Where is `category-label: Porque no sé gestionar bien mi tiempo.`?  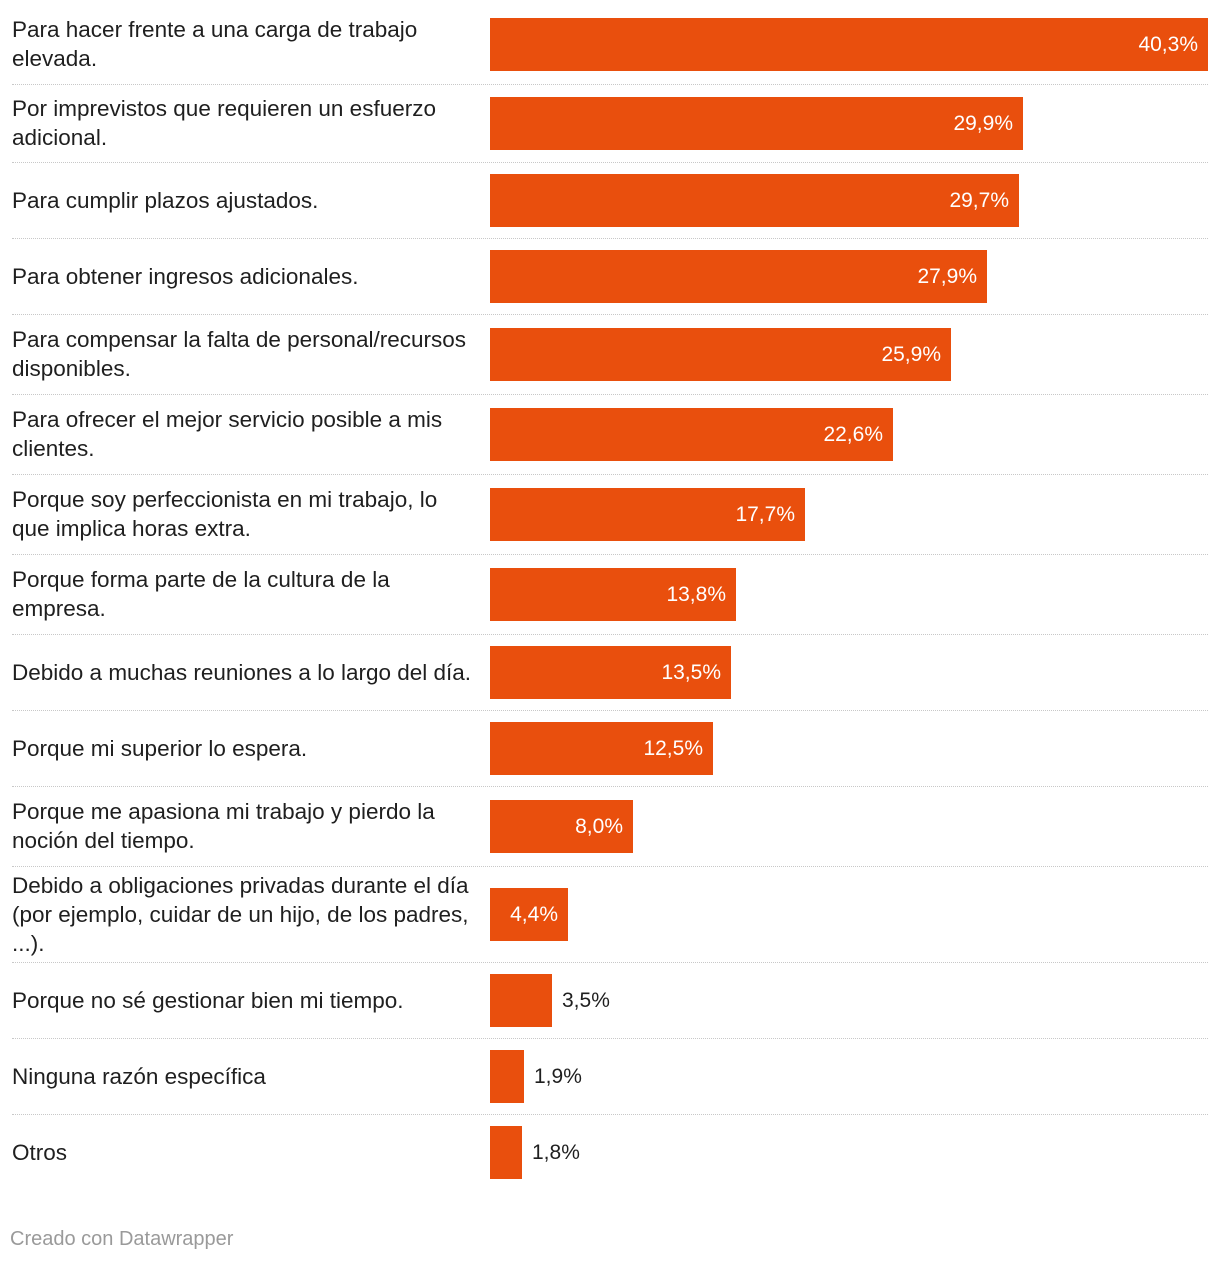 category-label: Porque no sé gestionar bien mi tiempo. is located at coordinates (208, 1000).